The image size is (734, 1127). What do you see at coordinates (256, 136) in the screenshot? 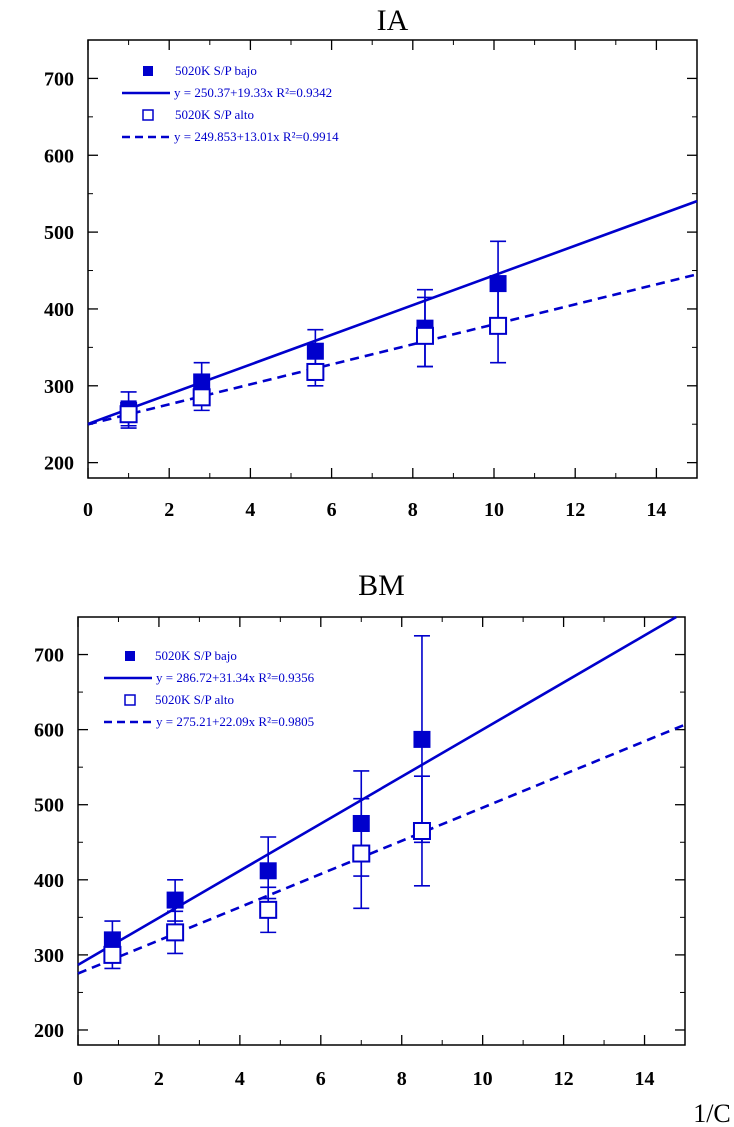
I see `legend-fit-equation-alto: y = 249.853+13.01x R²=0.9914` at bounding box center [256, 136].